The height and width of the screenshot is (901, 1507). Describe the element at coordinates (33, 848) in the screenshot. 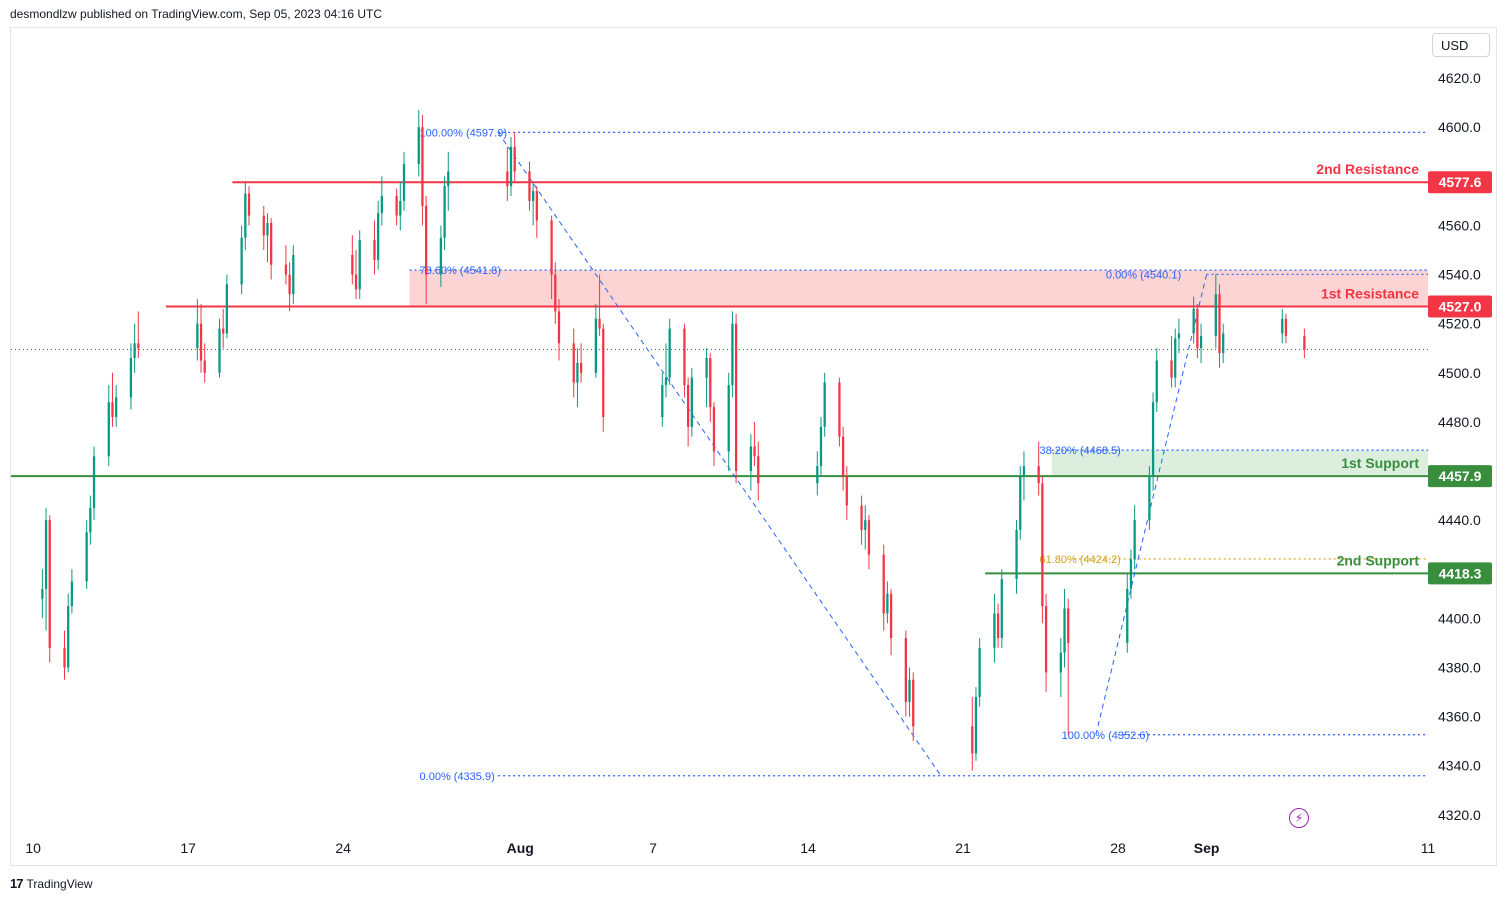

I see `x-tick-label: 10` at that location.